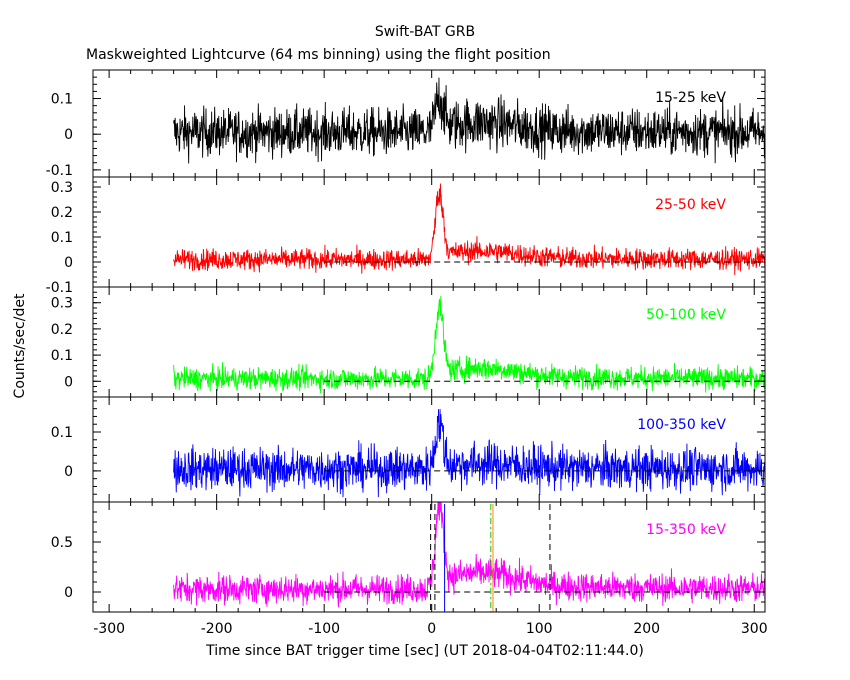 Image resolution: width=850 pixels, height=680 pixels. Describe the element at coordinates (217, 629) in the screenshot. I see `x-tick-label: -200` at that location.